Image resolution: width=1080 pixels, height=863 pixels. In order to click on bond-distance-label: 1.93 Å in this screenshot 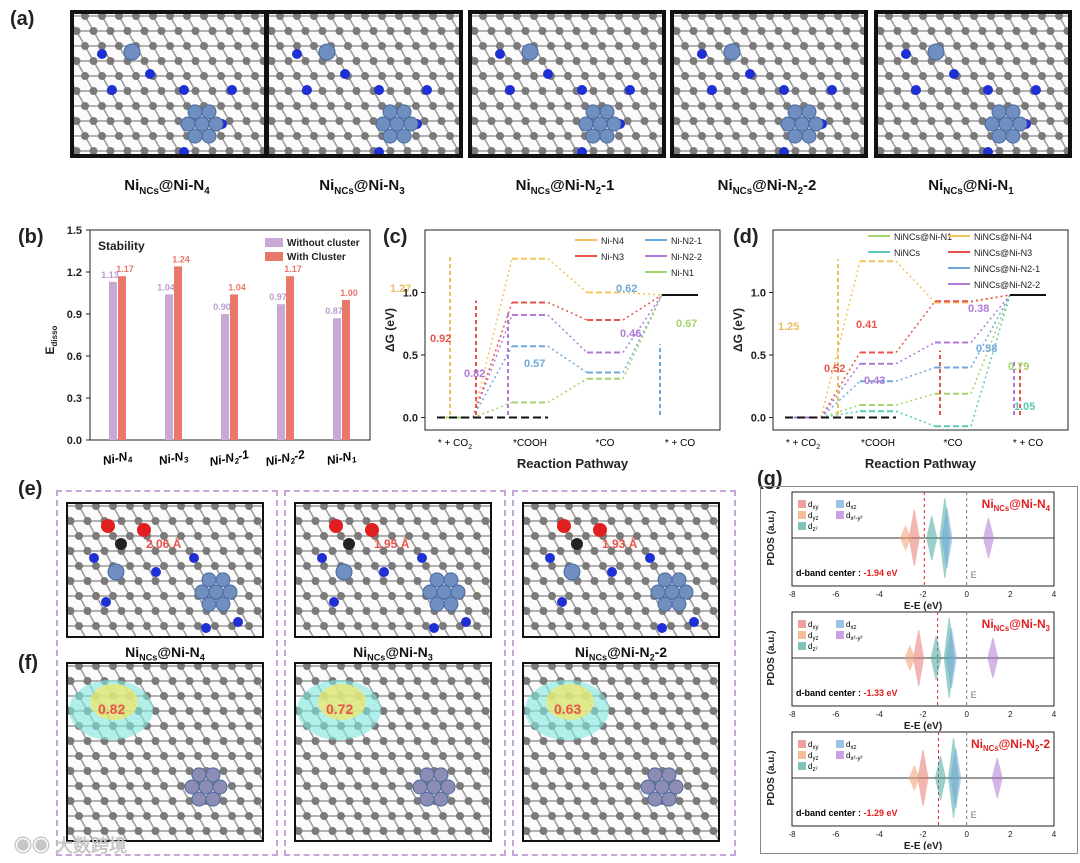, I will do `click(620, 543)`.